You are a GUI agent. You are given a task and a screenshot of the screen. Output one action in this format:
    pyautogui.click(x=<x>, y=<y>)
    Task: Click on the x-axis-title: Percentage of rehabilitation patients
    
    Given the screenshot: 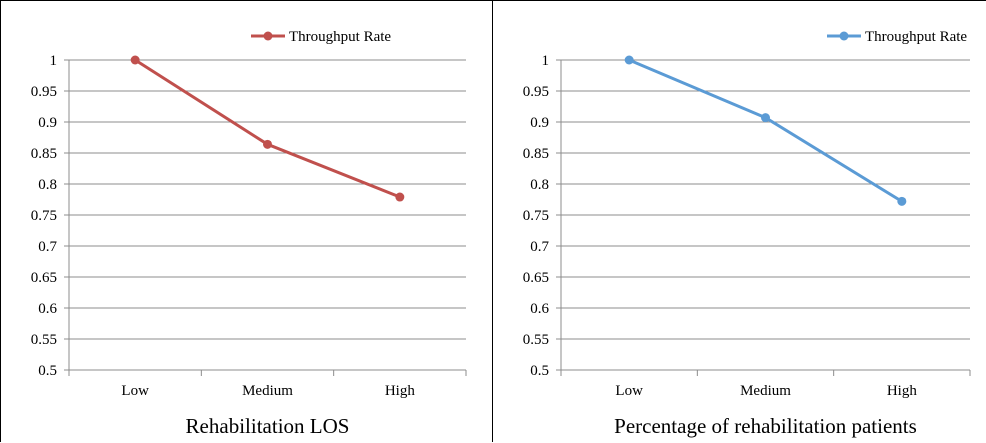 What is the action you would take?
    pyautogui.click(x=765, y=426)
    